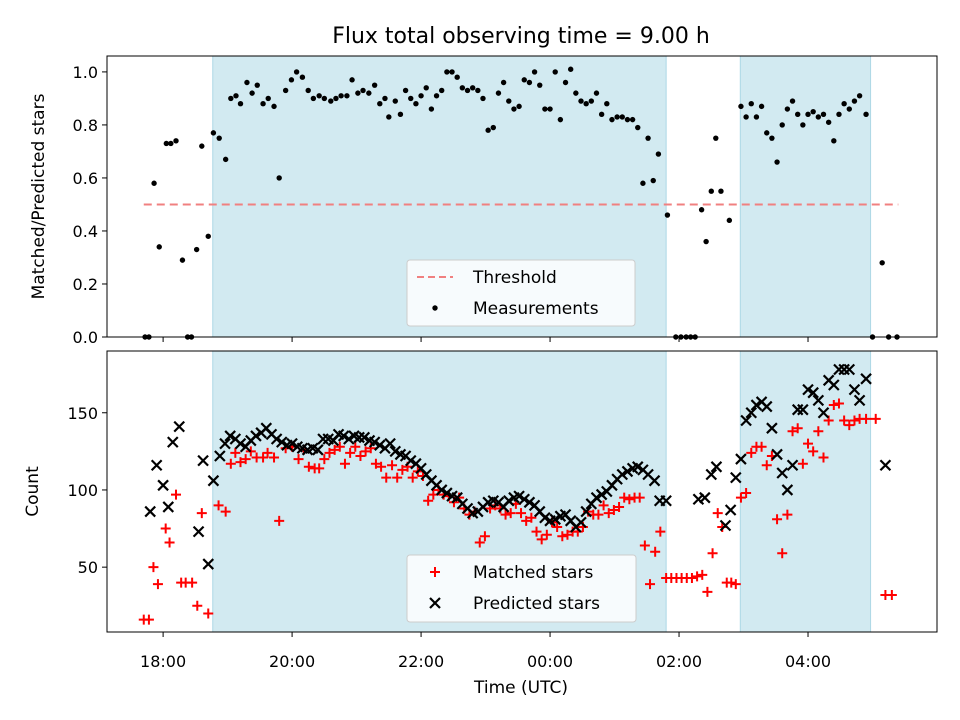 This screenshot has width=960, height=720. What do you see at coordinates (85, 231) in the screenshot?
I see `y-tick-label: 0.4` at bounding box center [85, 231].